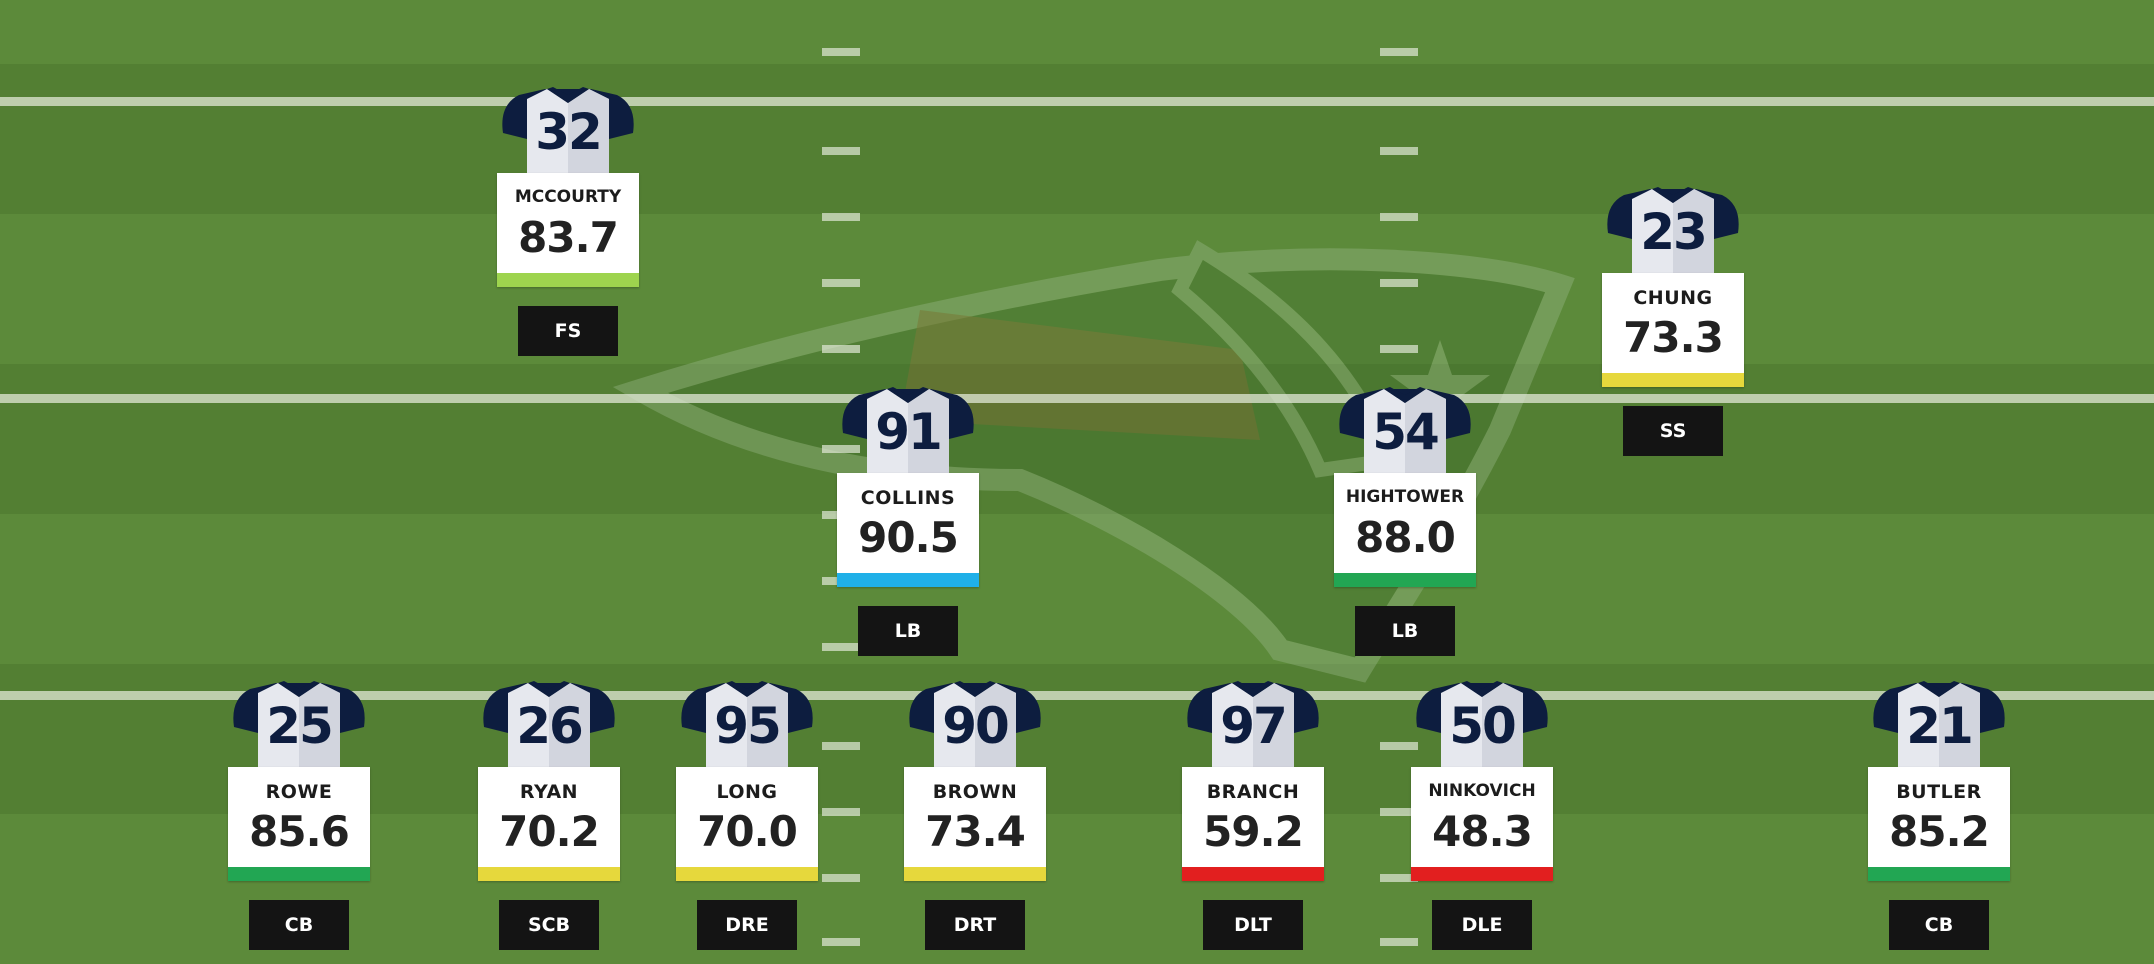 Image resolution: width=2154 pixels, height=964 pixels. I want to click on jersey-number: 21, so click(1940, 726).